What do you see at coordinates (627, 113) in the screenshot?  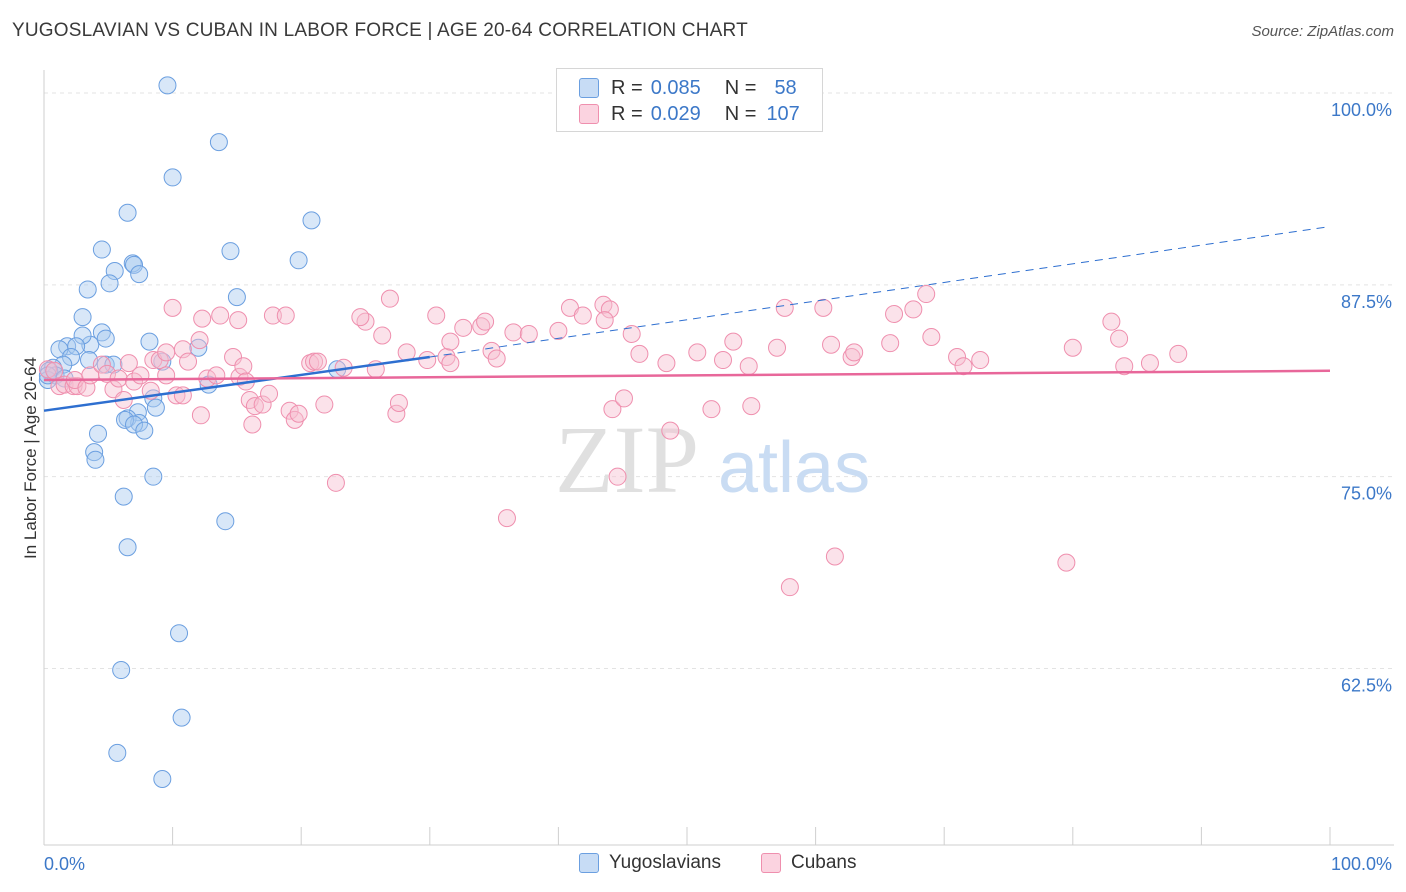 I see `r-label: R =` at bounding box center [627, 113].